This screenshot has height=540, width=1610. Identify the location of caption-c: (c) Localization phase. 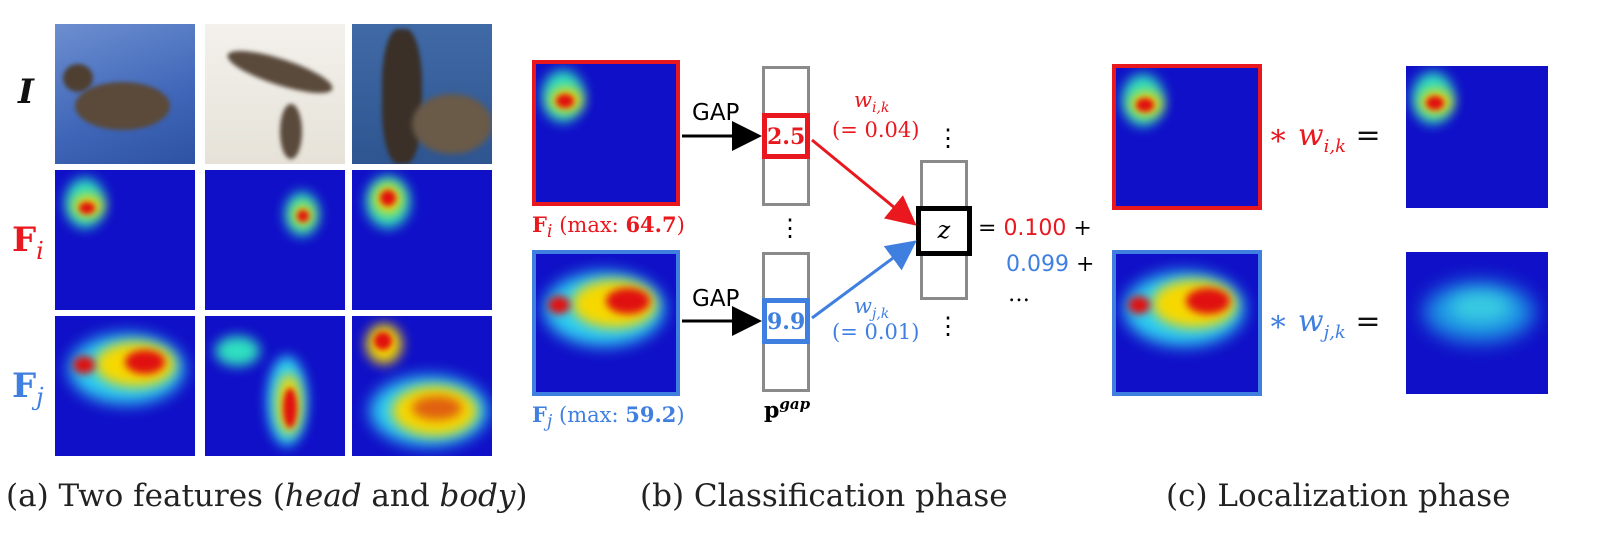
(1338, 496).